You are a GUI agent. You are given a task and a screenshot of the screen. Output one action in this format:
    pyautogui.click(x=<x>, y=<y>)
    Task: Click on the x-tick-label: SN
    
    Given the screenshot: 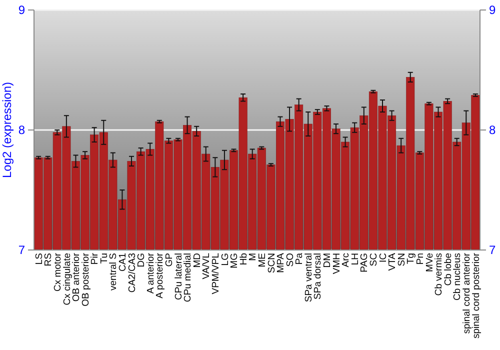 What is the action you would take?
    pyautogui.click(x=402, y=259)
    